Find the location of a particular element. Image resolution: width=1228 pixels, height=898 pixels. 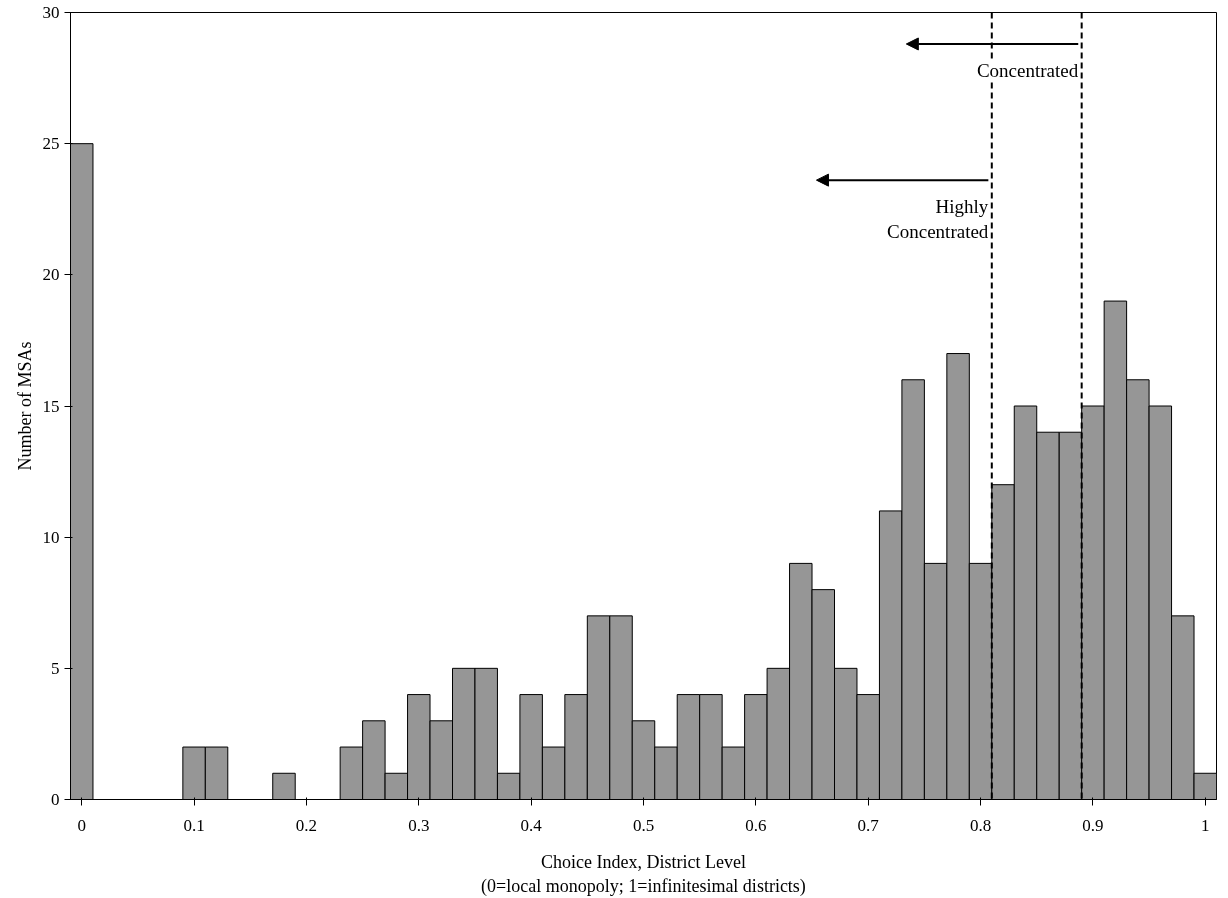

x-tick-label: 1 is located at coordinates (1205, 825).